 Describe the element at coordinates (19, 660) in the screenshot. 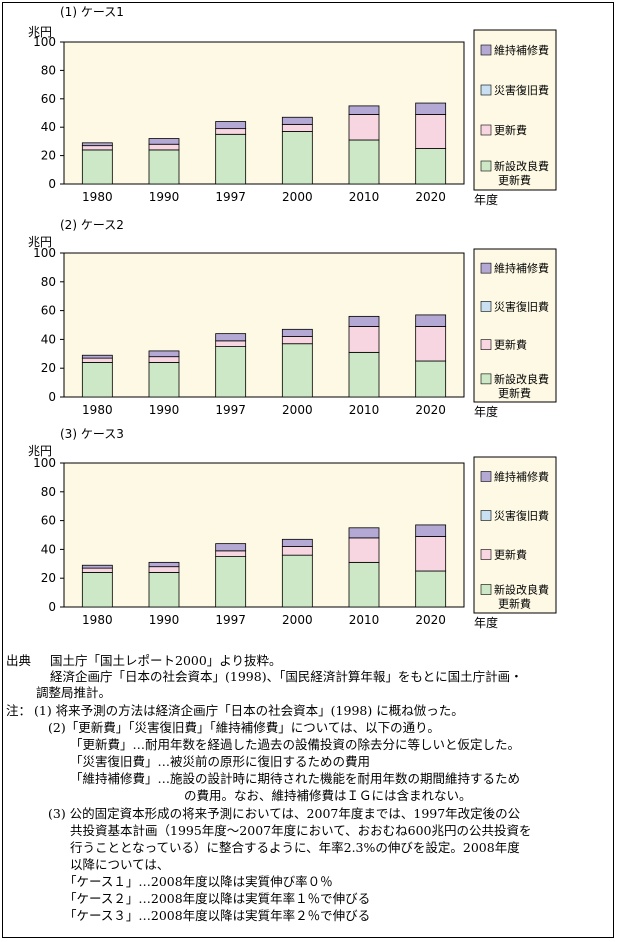

I see `source-label: 出典` at that location.